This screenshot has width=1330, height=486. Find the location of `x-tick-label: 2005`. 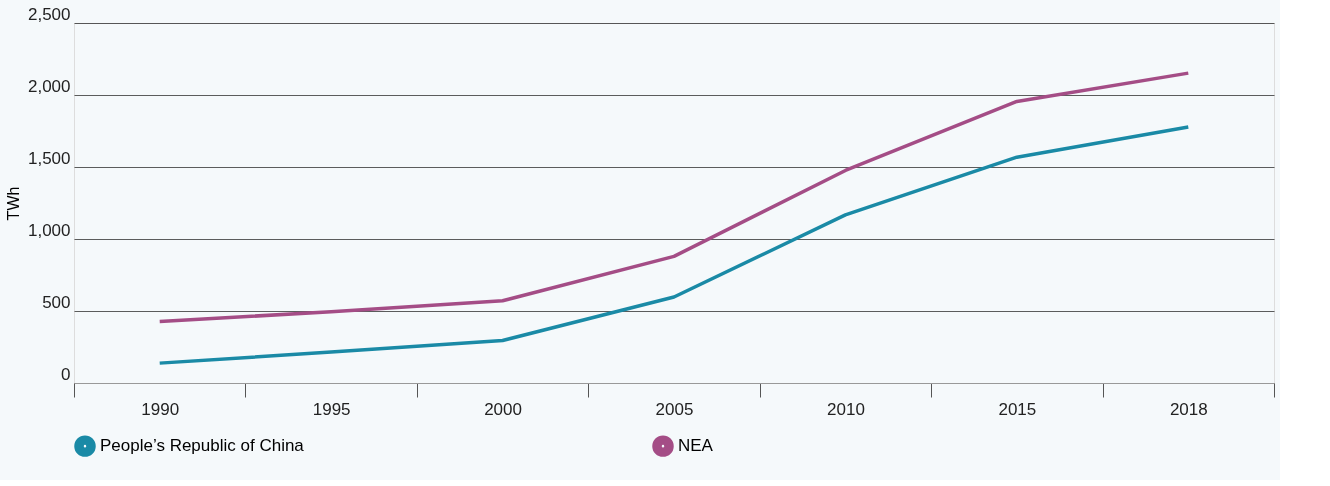

x-tick-label: 2005 is located at coordinates (674, 409).